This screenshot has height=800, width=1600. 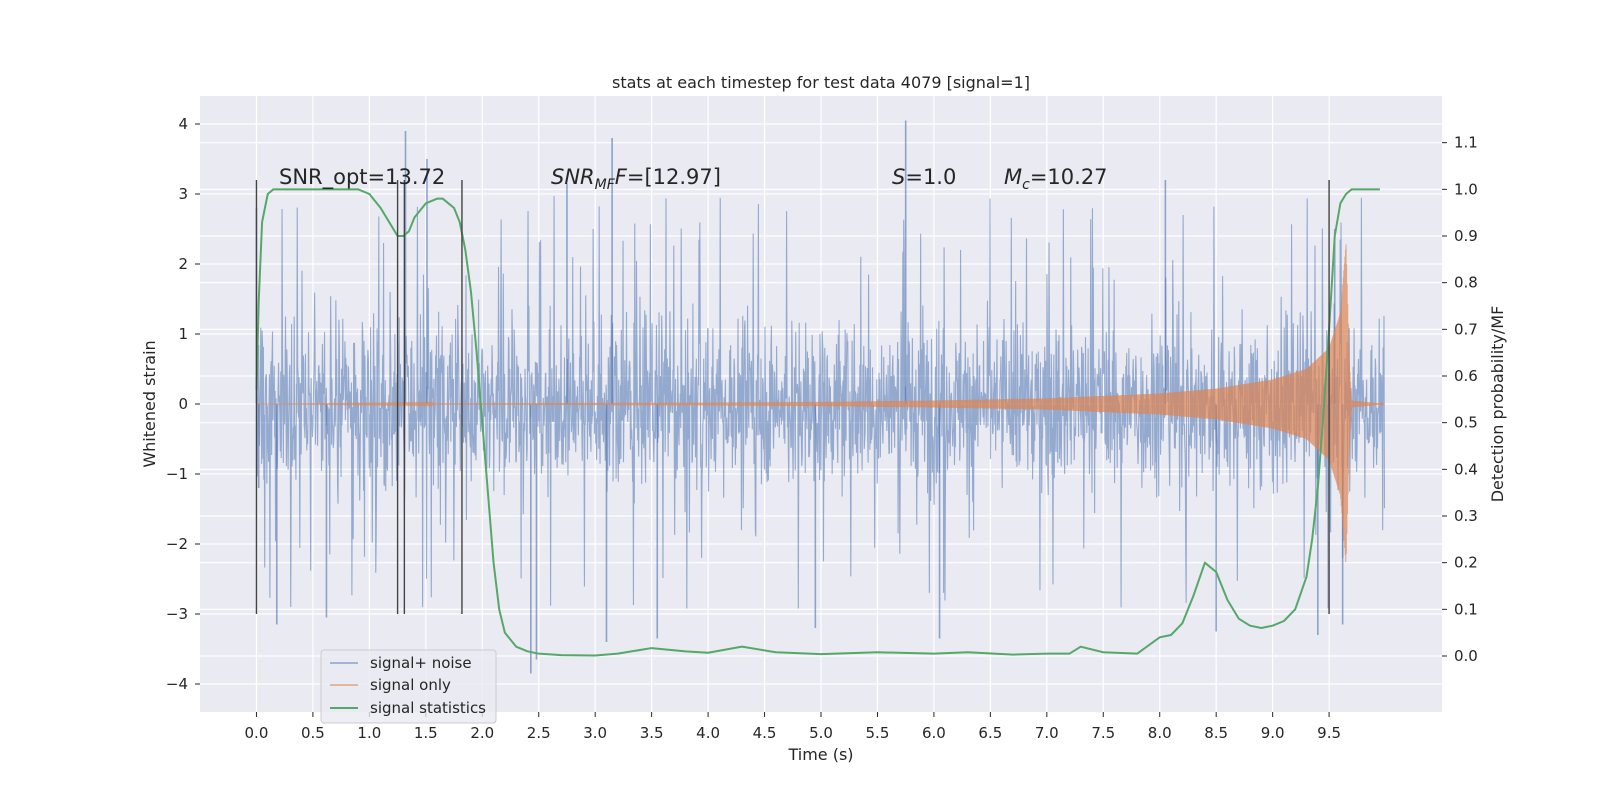 I want to click on x-tick-label: 4.0, so click(x=708, y=733).